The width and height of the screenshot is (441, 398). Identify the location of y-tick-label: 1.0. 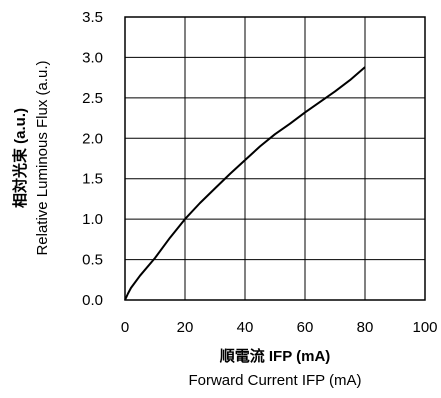
(92, 219).